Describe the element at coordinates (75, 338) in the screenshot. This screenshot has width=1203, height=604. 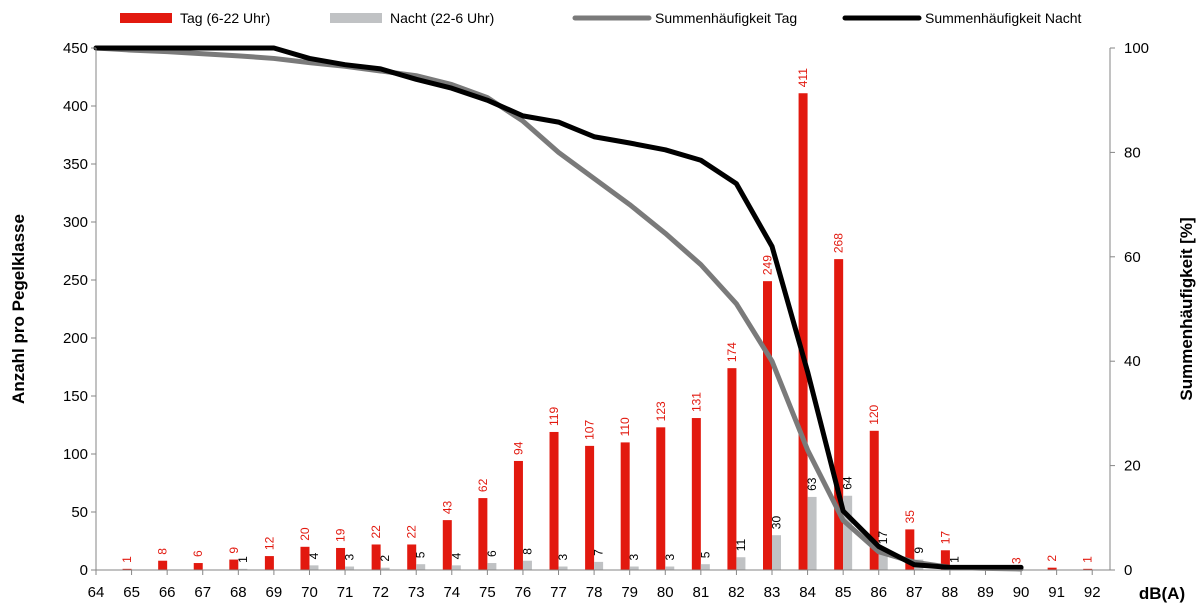
I see `y-tick-label: 200` at that location.